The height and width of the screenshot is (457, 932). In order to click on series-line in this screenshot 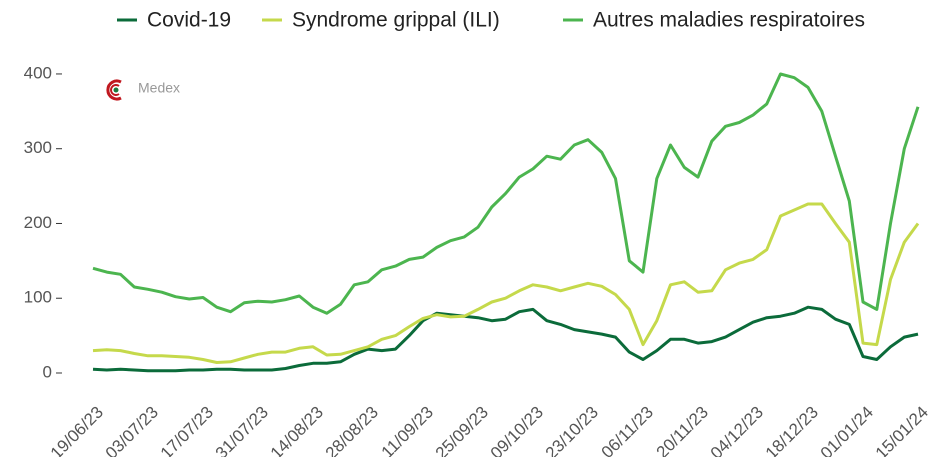, I will do `click(505, 339)`.